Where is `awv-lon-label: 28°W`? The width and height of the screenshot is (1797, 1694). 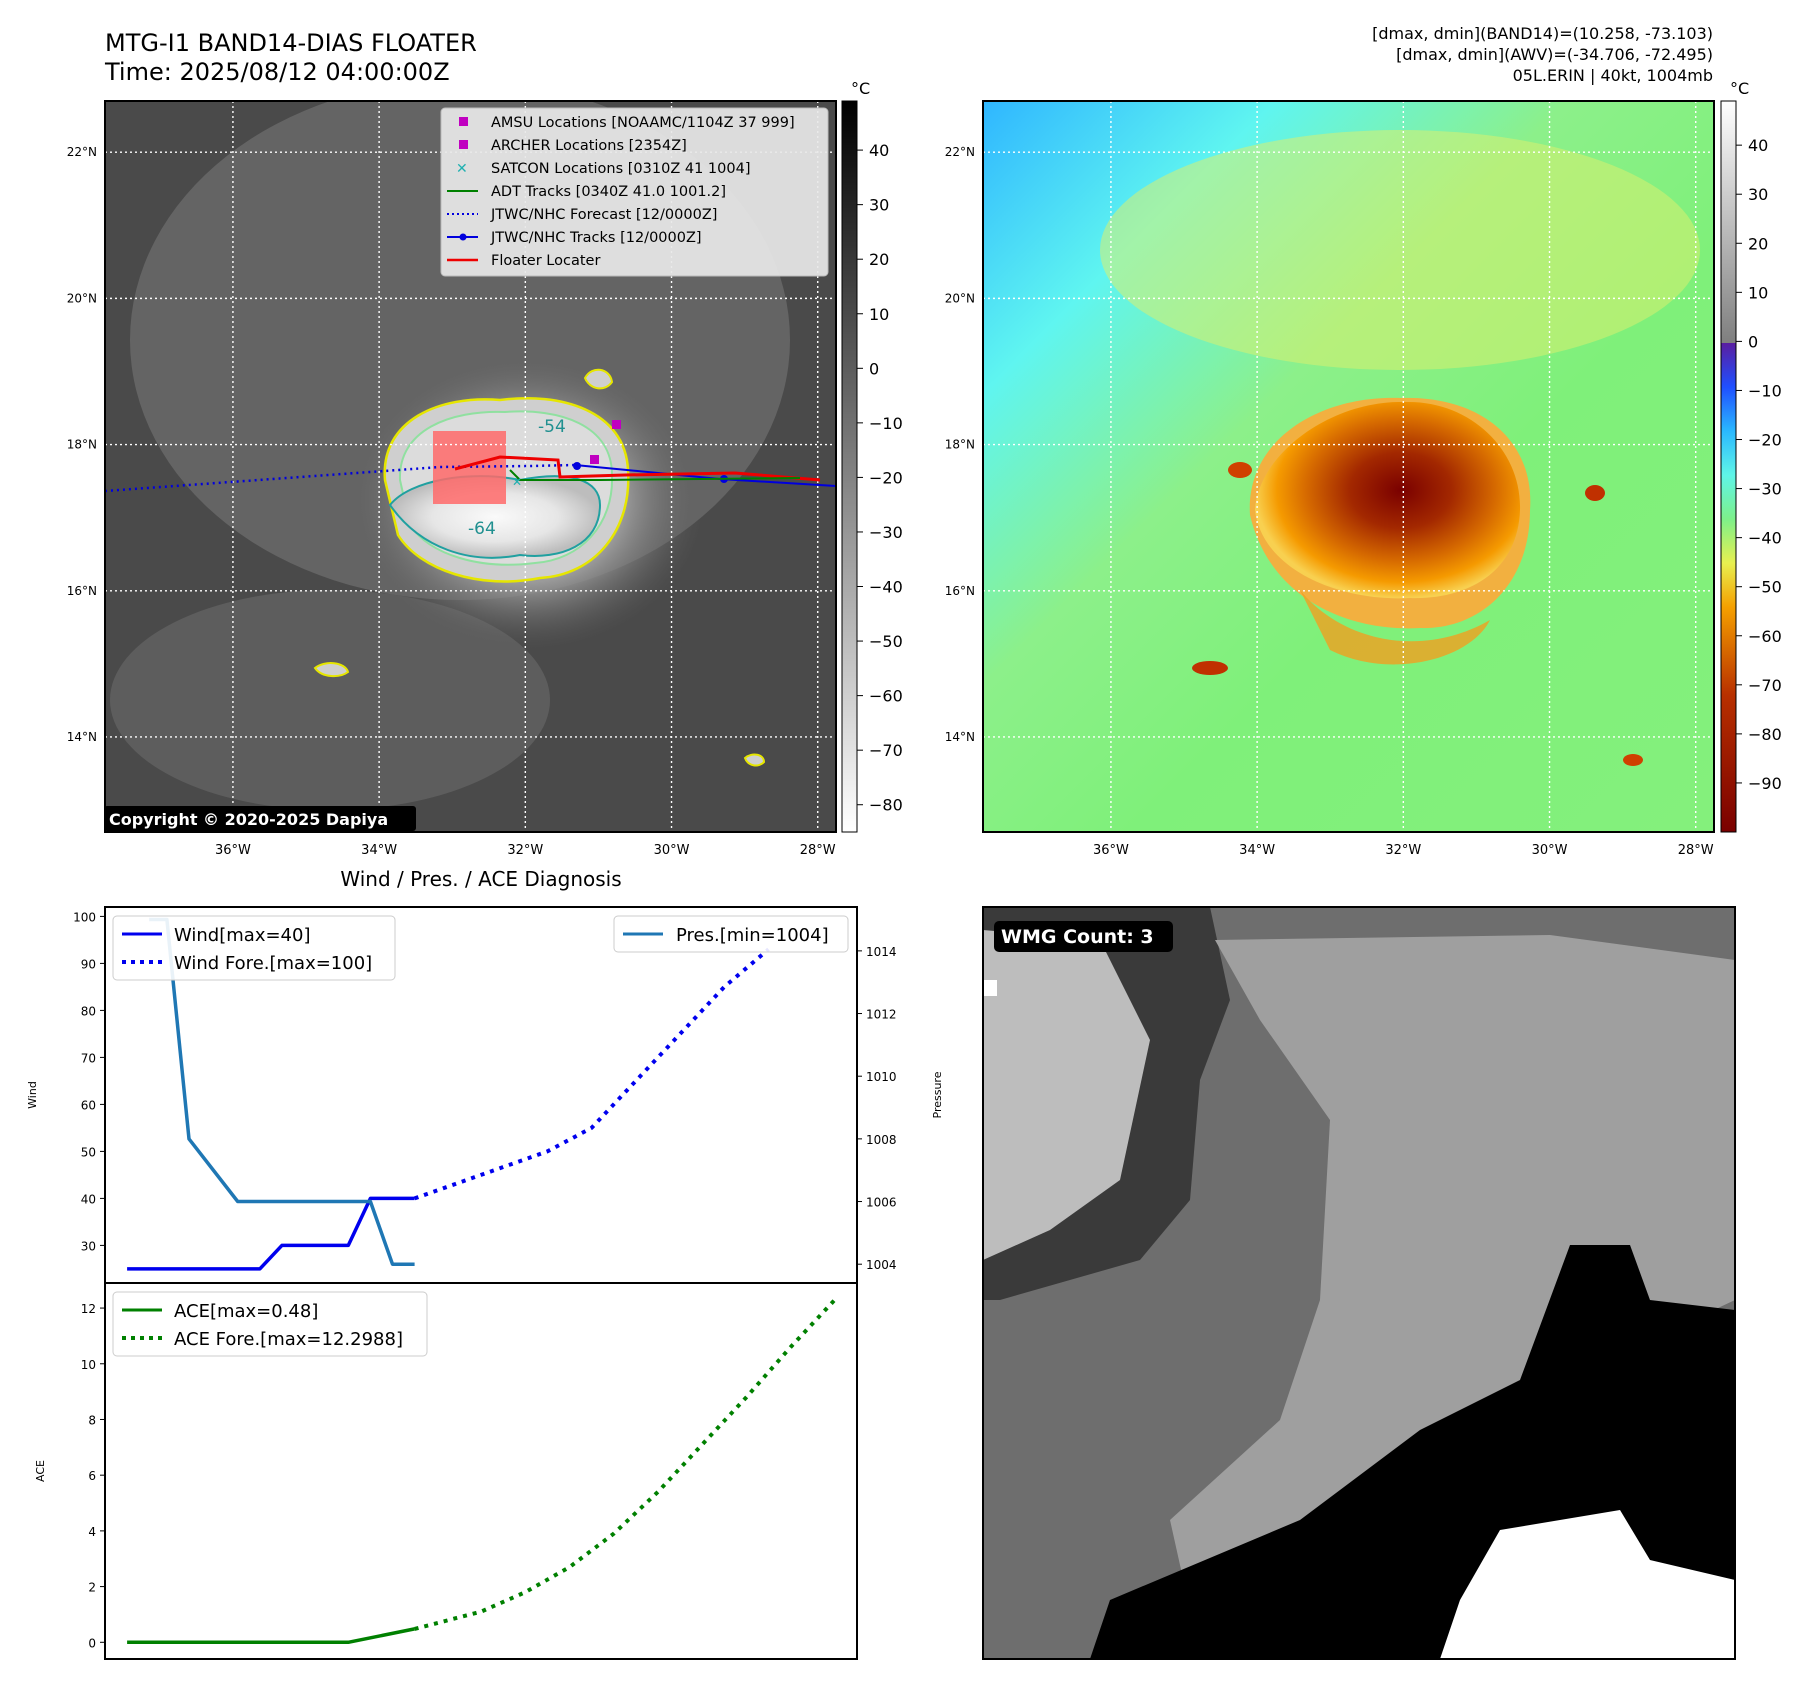
awv-lon-label: 28°W is located at coordinates (1696, 850).